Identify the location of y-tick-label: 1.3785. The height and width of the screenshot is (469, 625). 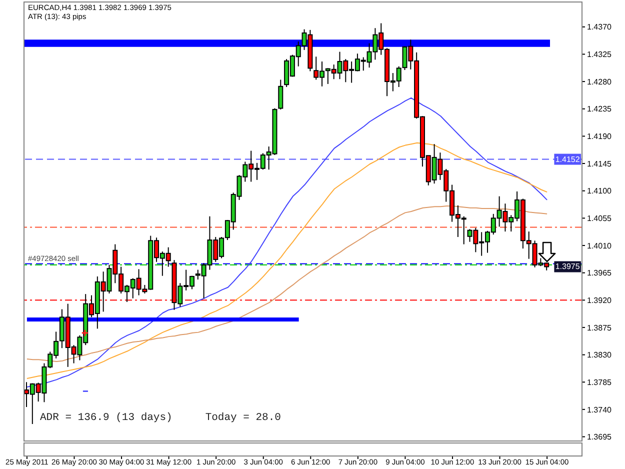
(599, 382).